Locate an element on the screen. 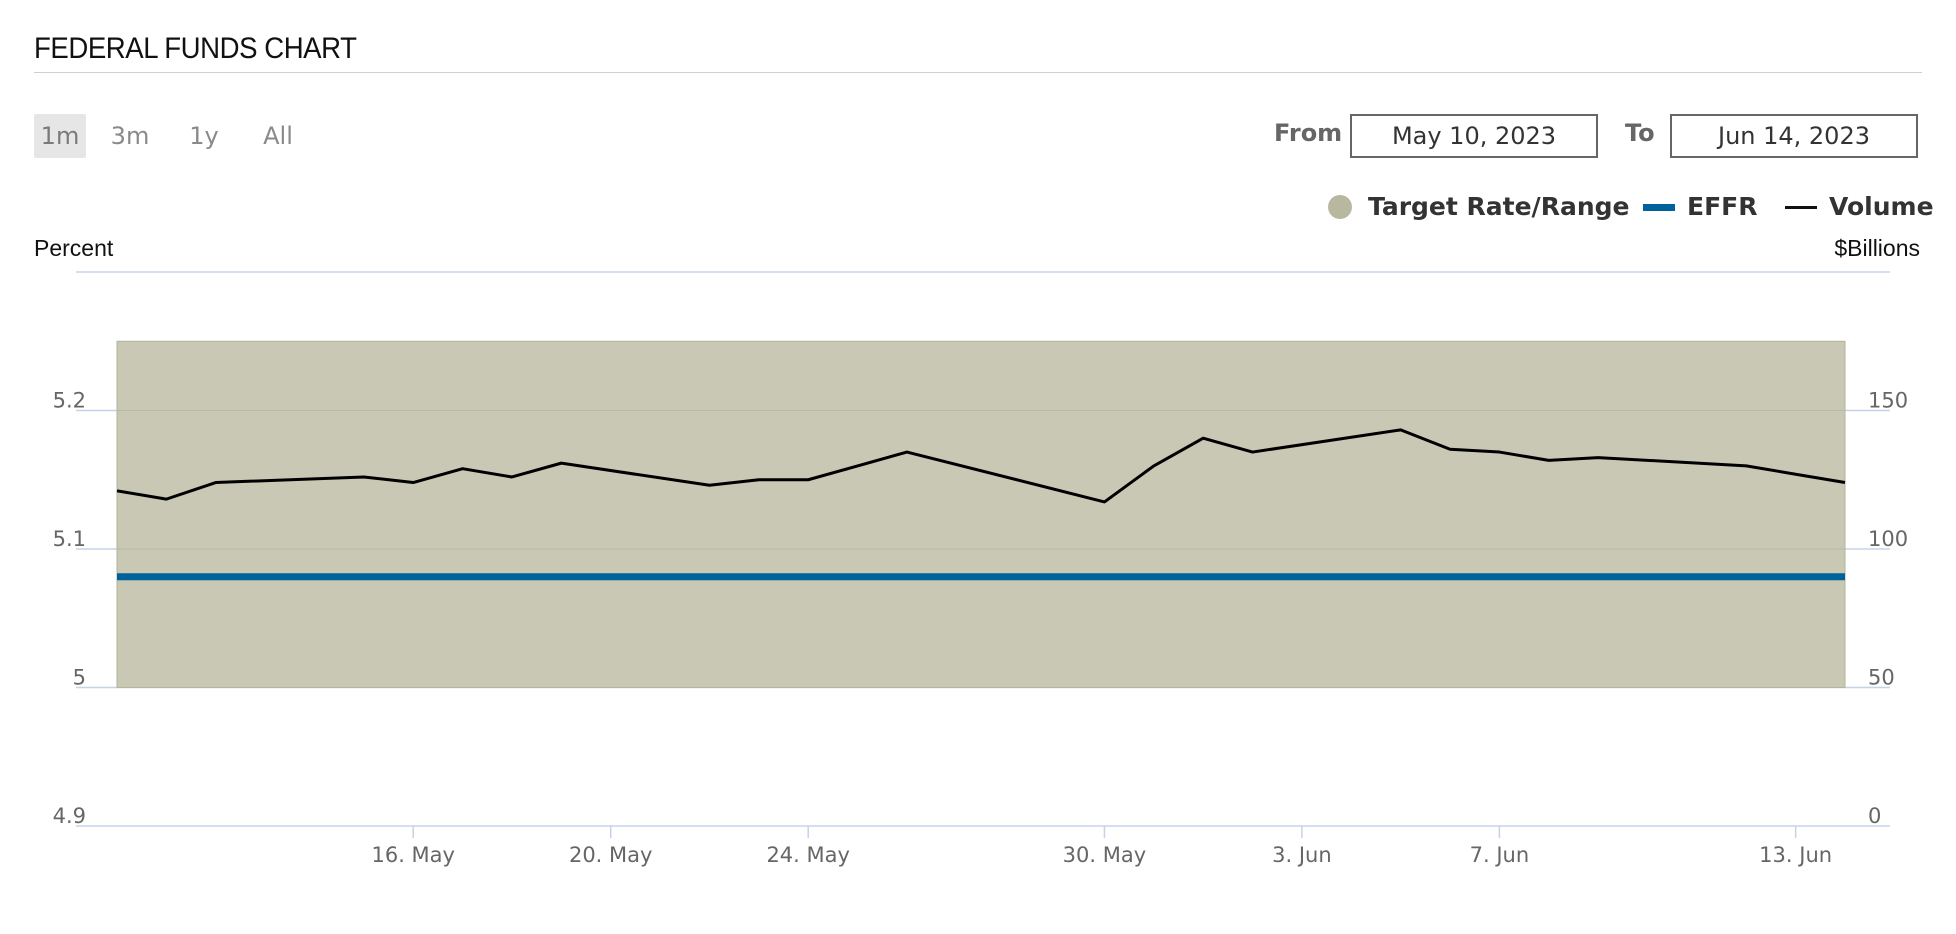 Image resolution: width=1956 pixels, height=934 pixels. range-button-1m: 1m is located at coordinates (60, 136).